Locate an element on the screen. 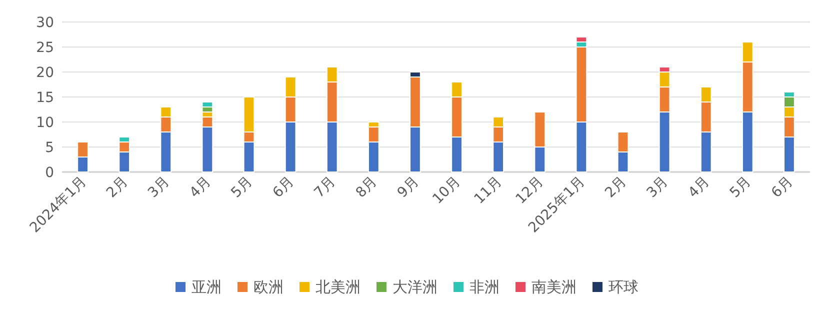 Image resolution: width=830 pixels, height=320 pixels. x-tick-label: 12月 is located at coordinates (529, 191).